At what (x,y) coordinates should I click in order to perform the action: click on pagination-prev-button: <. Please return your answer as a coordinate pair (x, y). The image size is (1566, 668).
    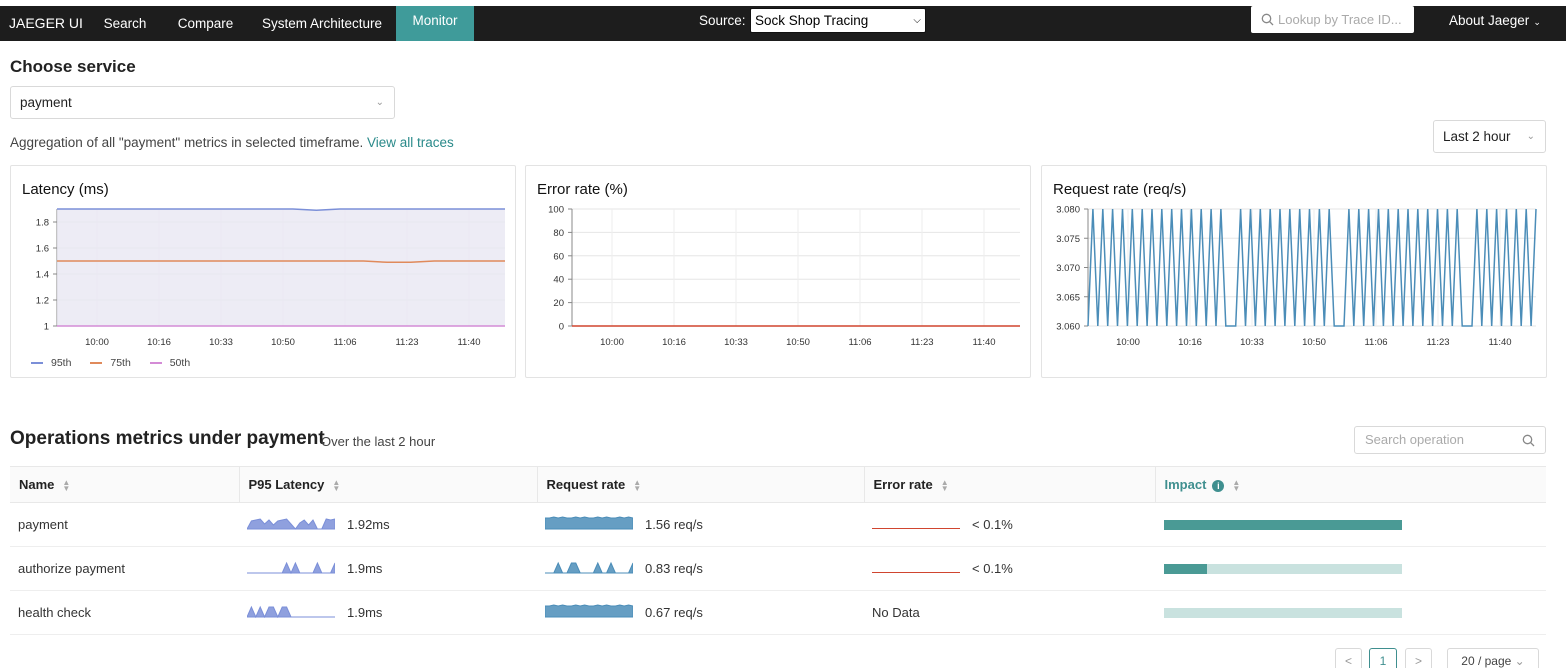
    Looking at the image, I should click on (1348, 658).